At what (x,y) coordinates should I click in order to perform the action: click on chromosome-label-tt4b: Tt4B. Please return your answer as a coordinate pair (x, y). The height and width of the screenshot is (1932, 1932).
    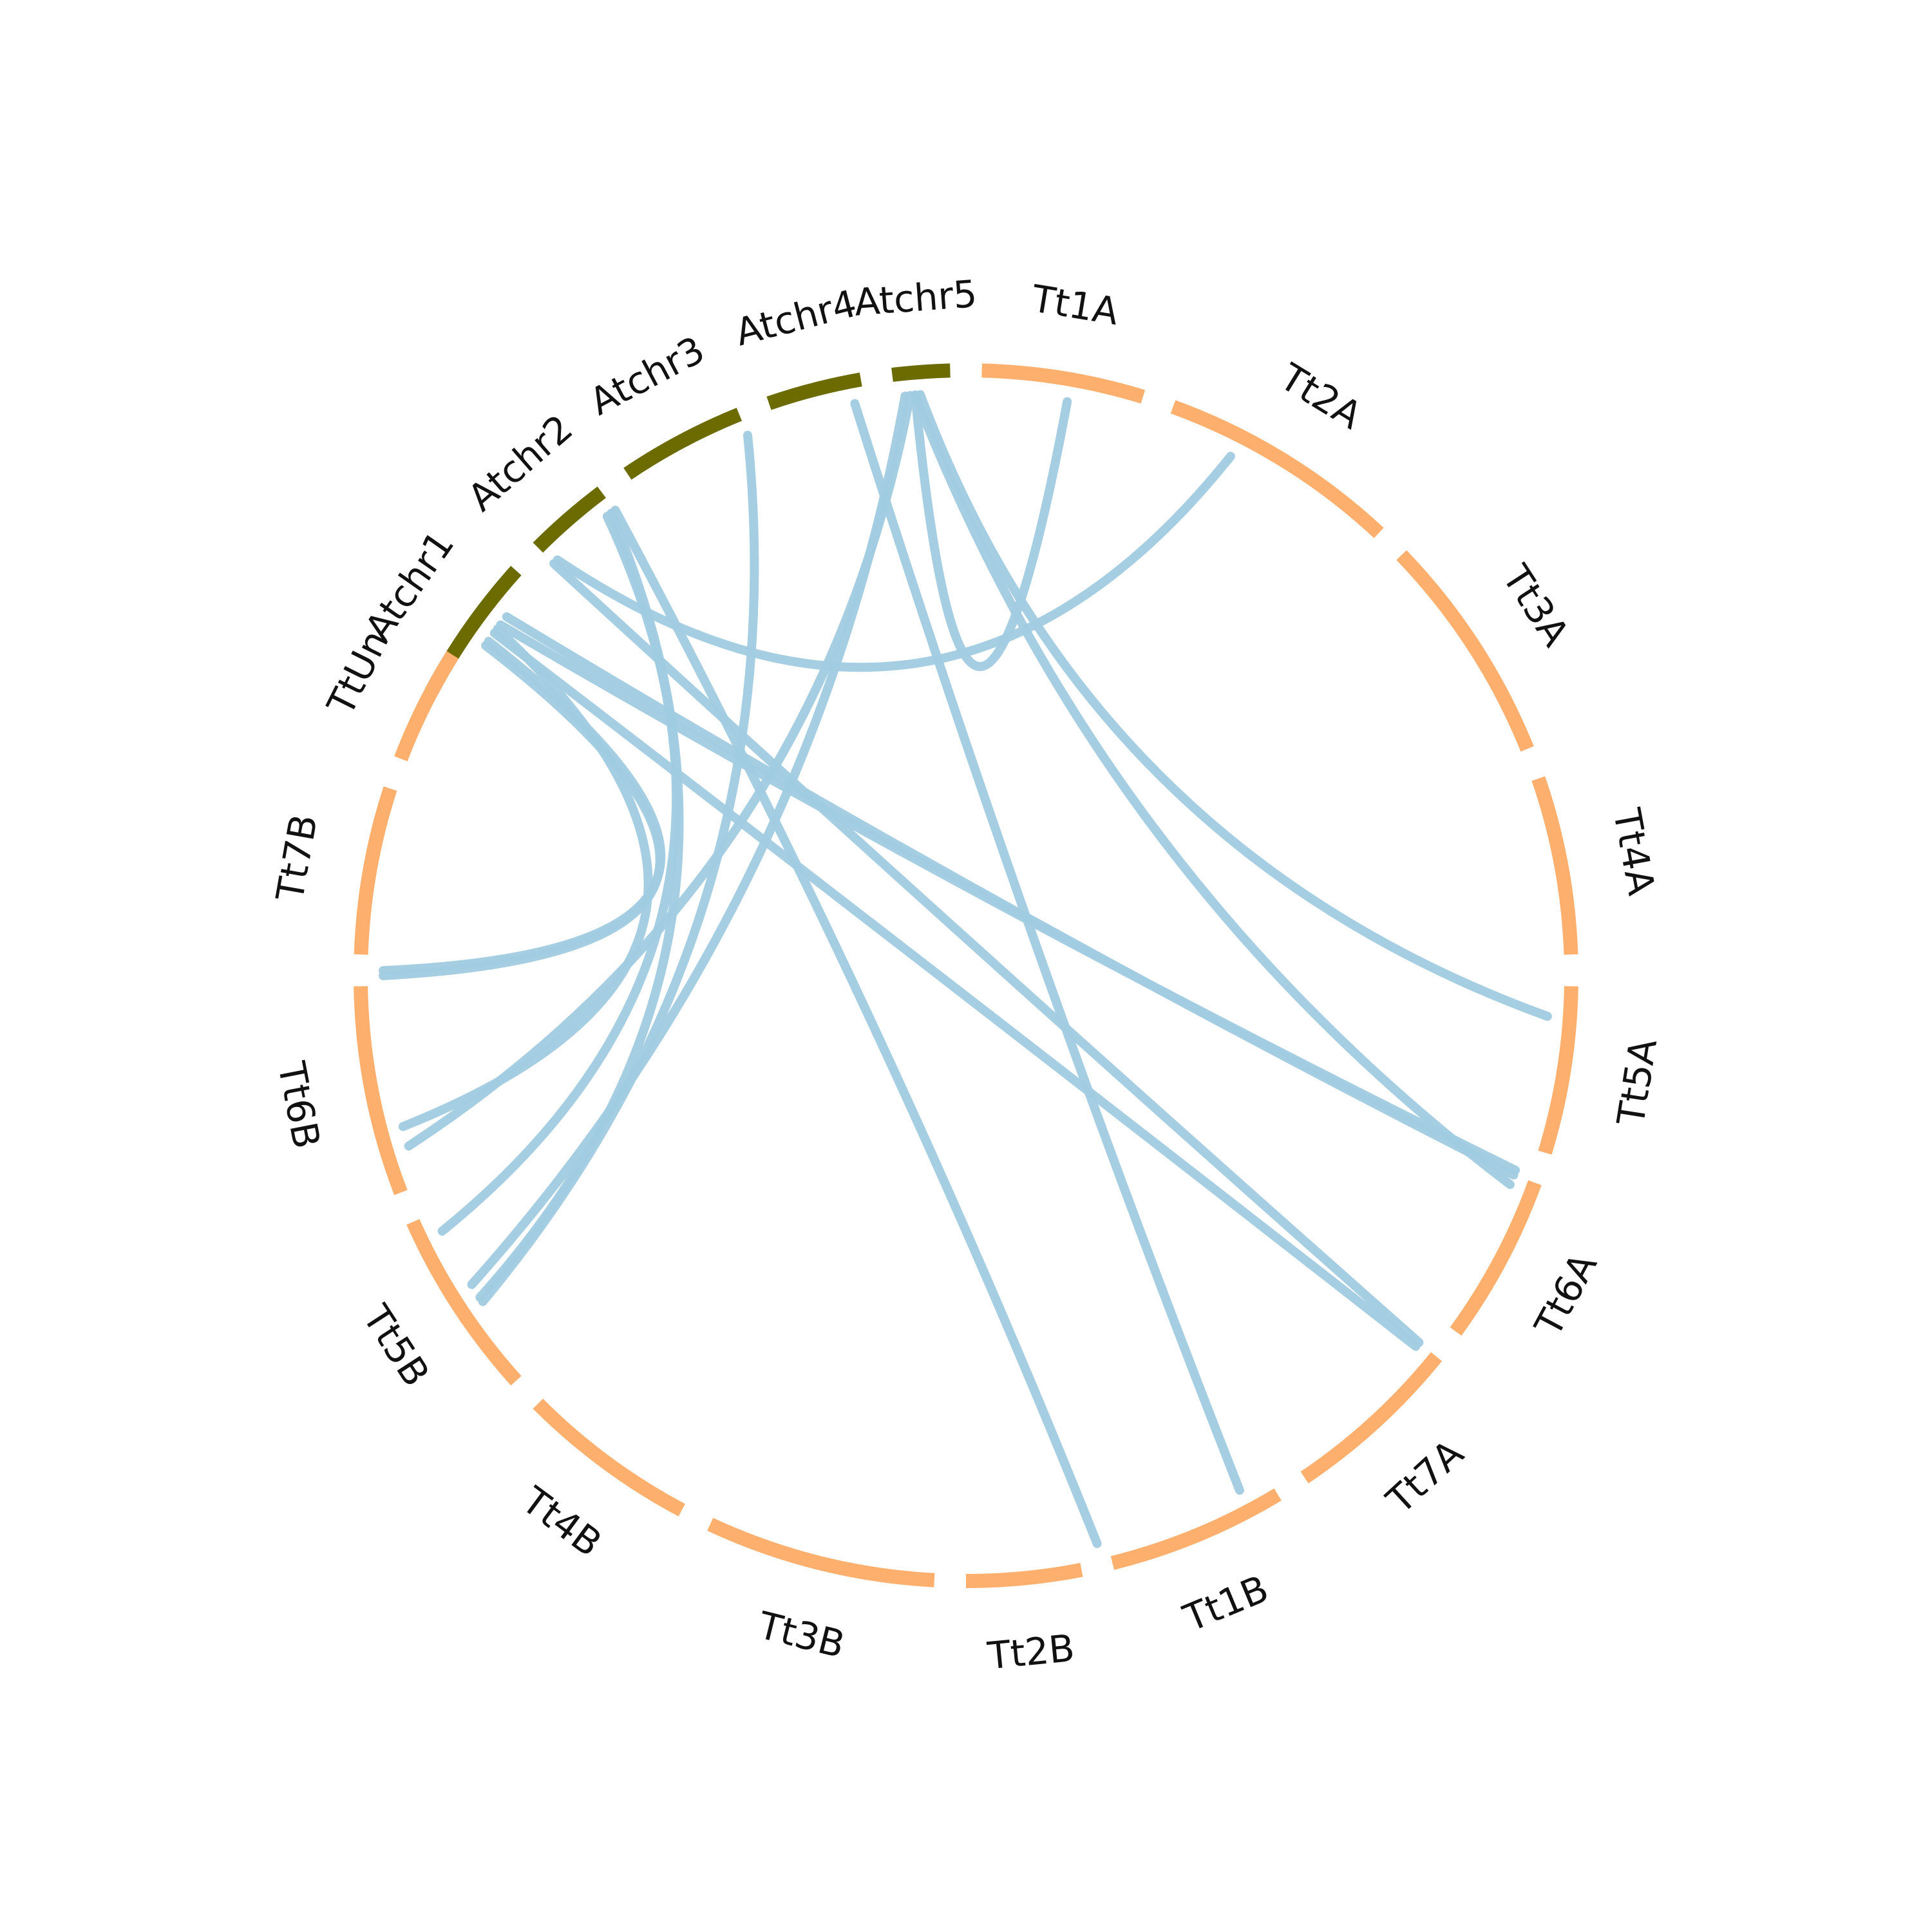
    Looking at the image, I should click on (561, 1521).